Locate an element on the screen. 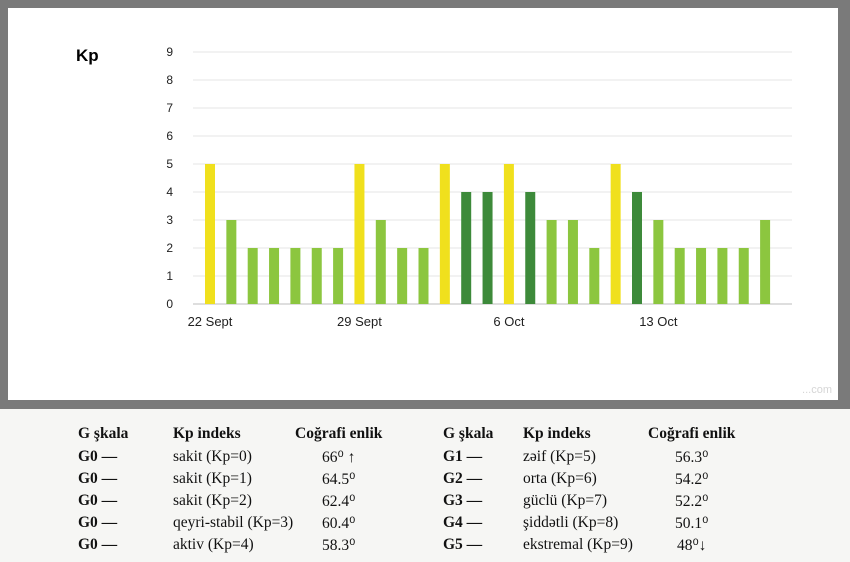  kp-description: sakit (Kp=2) is located at coordinates (212, 500).